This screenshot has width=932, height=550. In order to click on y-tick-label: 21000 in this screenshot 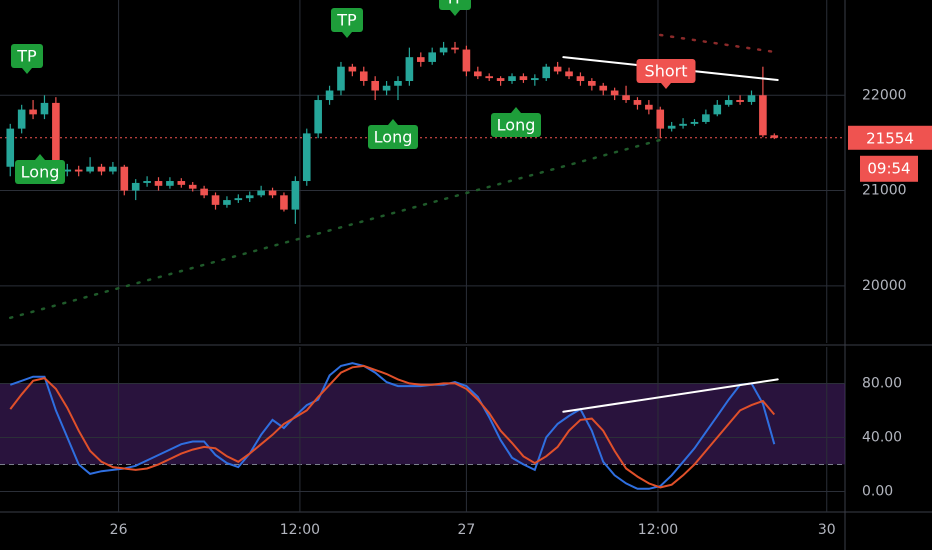, I will do `click(884, 191)`.